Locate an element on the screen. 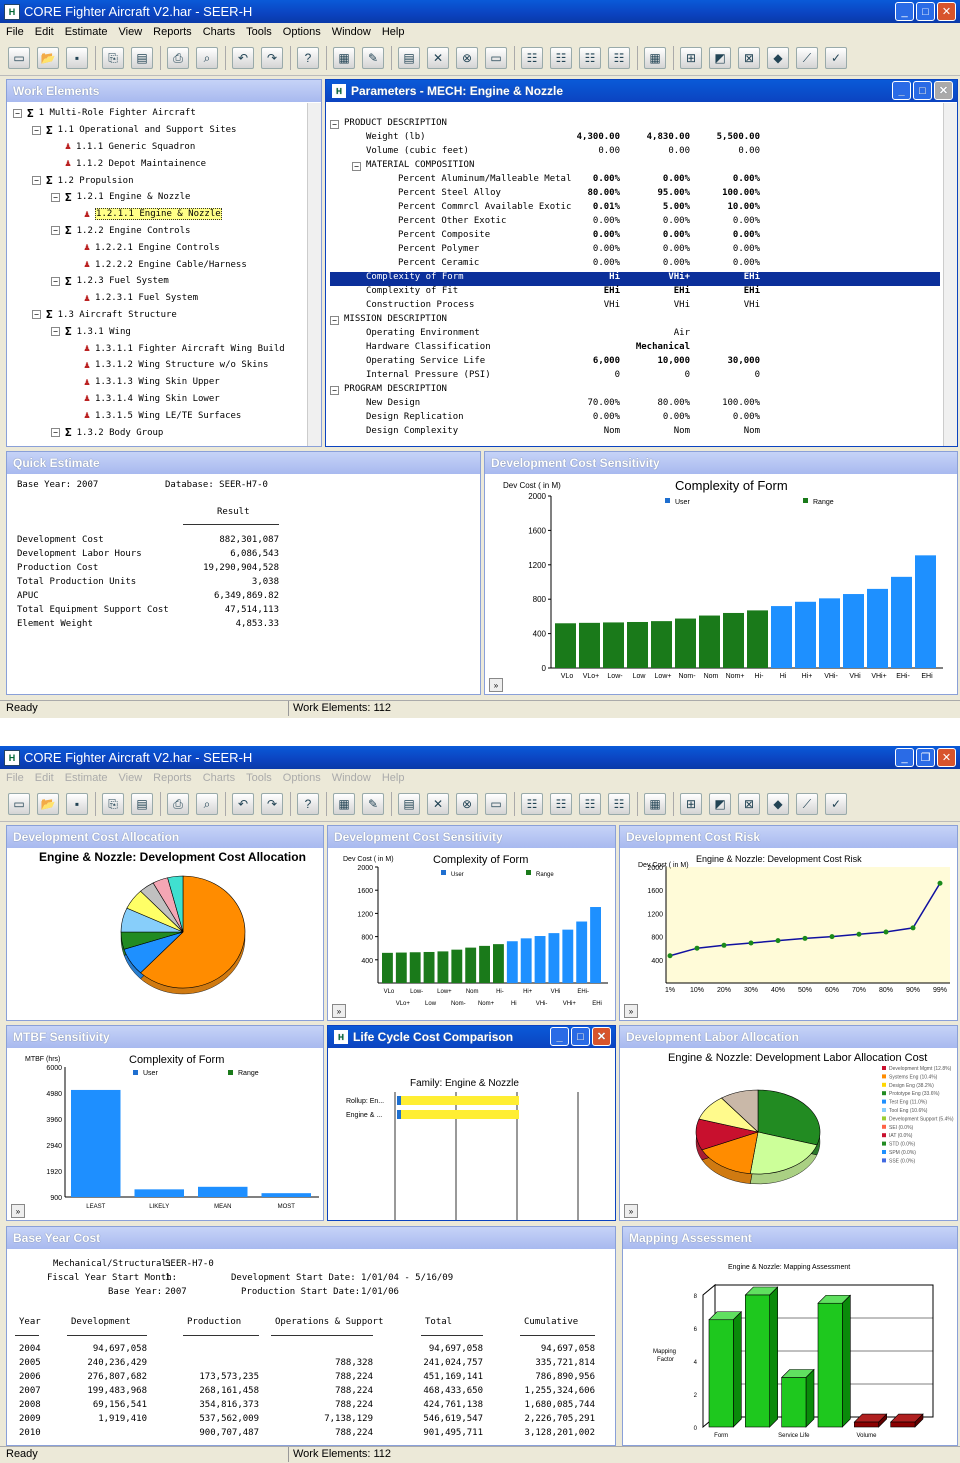  tree-item: − Σ 1.2 Propulsion is located at coordinates (162, 180).